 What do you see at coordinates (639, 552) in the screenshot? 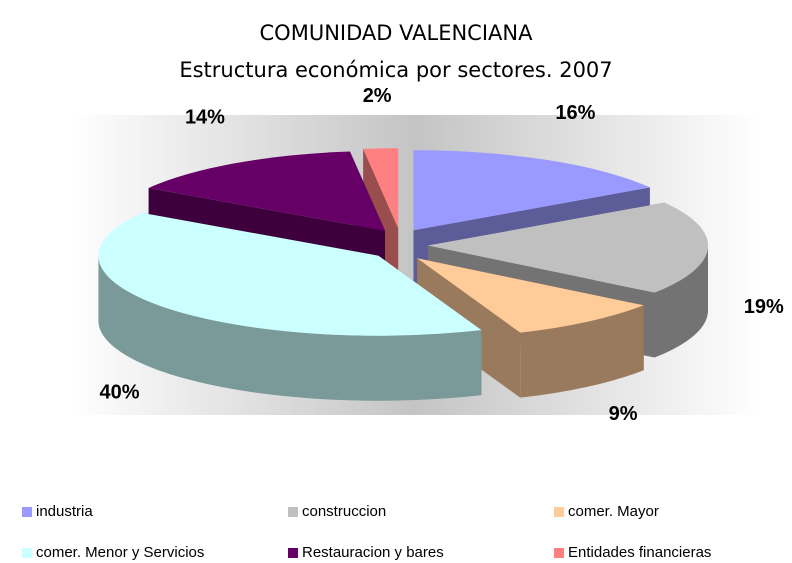
I see `legend-label: Entidades financieras` at bounding box center [639, 552].